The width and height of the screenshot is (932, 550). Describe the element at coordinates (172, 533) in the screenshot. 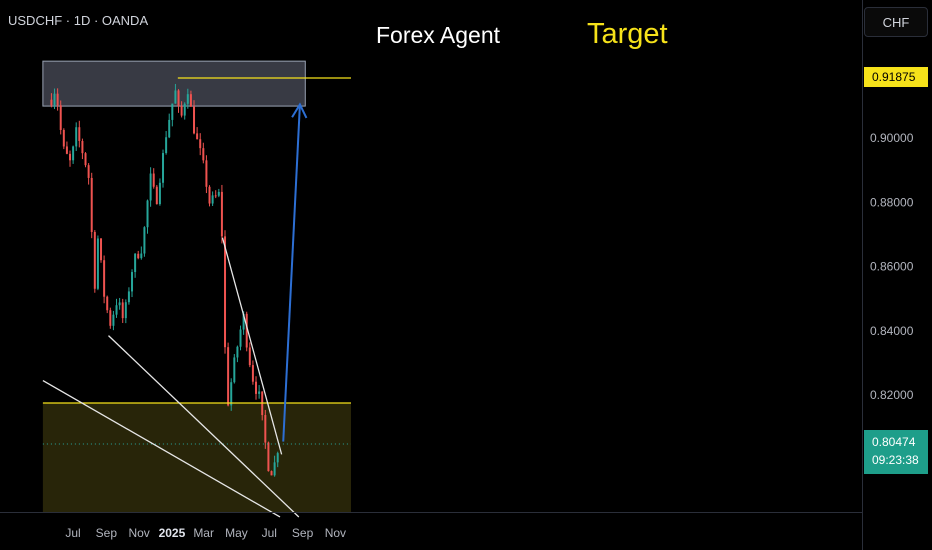

I see `x-tick-label: 2025` at that location.